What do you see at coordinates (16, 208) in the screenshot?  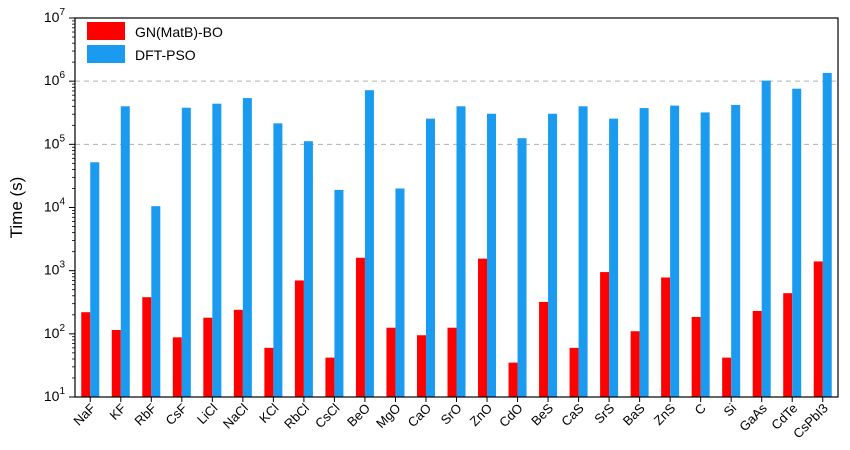 I see `y-axis-label: Time (s)` at bounding box center [16, 208].